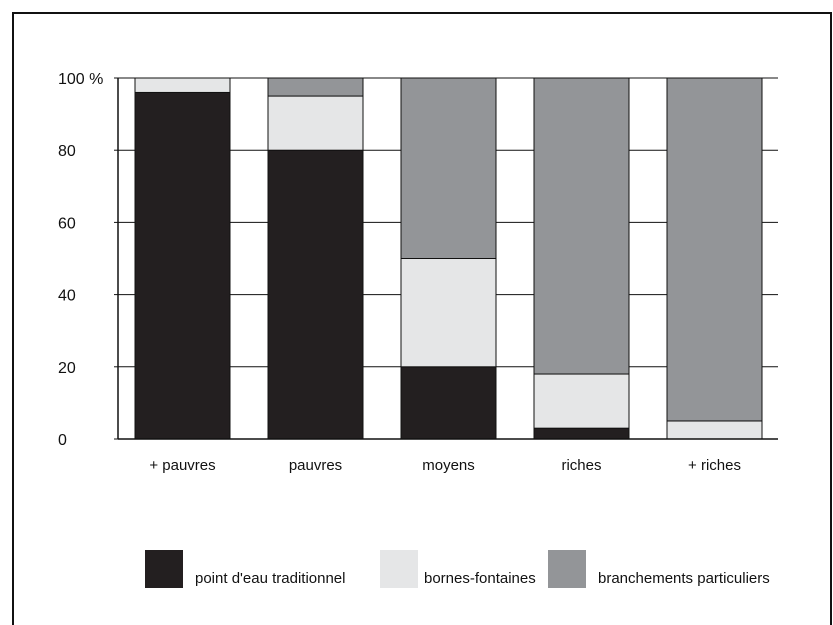  What do you see at coordinates (67, 223) in the screenshot?
I see `y-tick-label: 60` at bounding box center [67, 223].